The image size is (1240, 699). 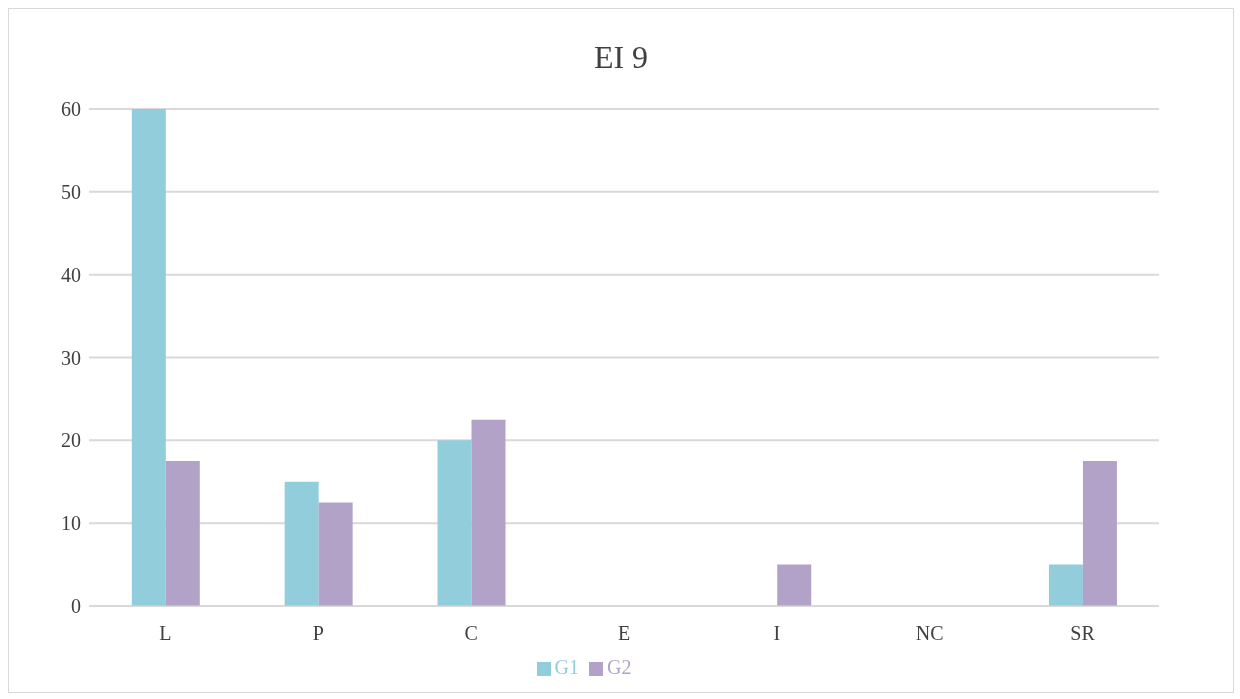 I want to click on y-tick-label: 10, so click(x=71, y=523).